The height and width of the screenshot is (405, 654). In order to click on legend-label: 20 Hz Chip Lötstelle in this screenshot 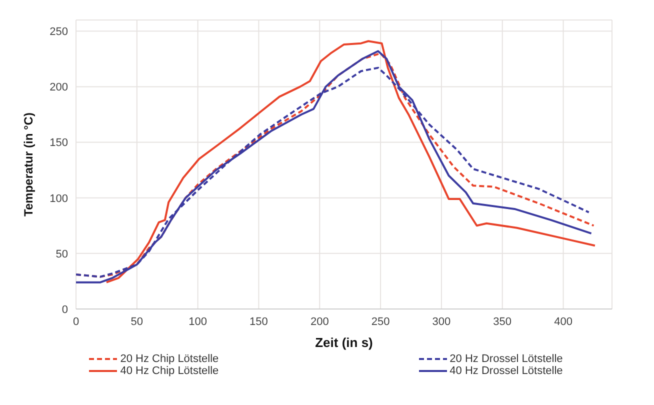, I will do `click(169, 359)`.